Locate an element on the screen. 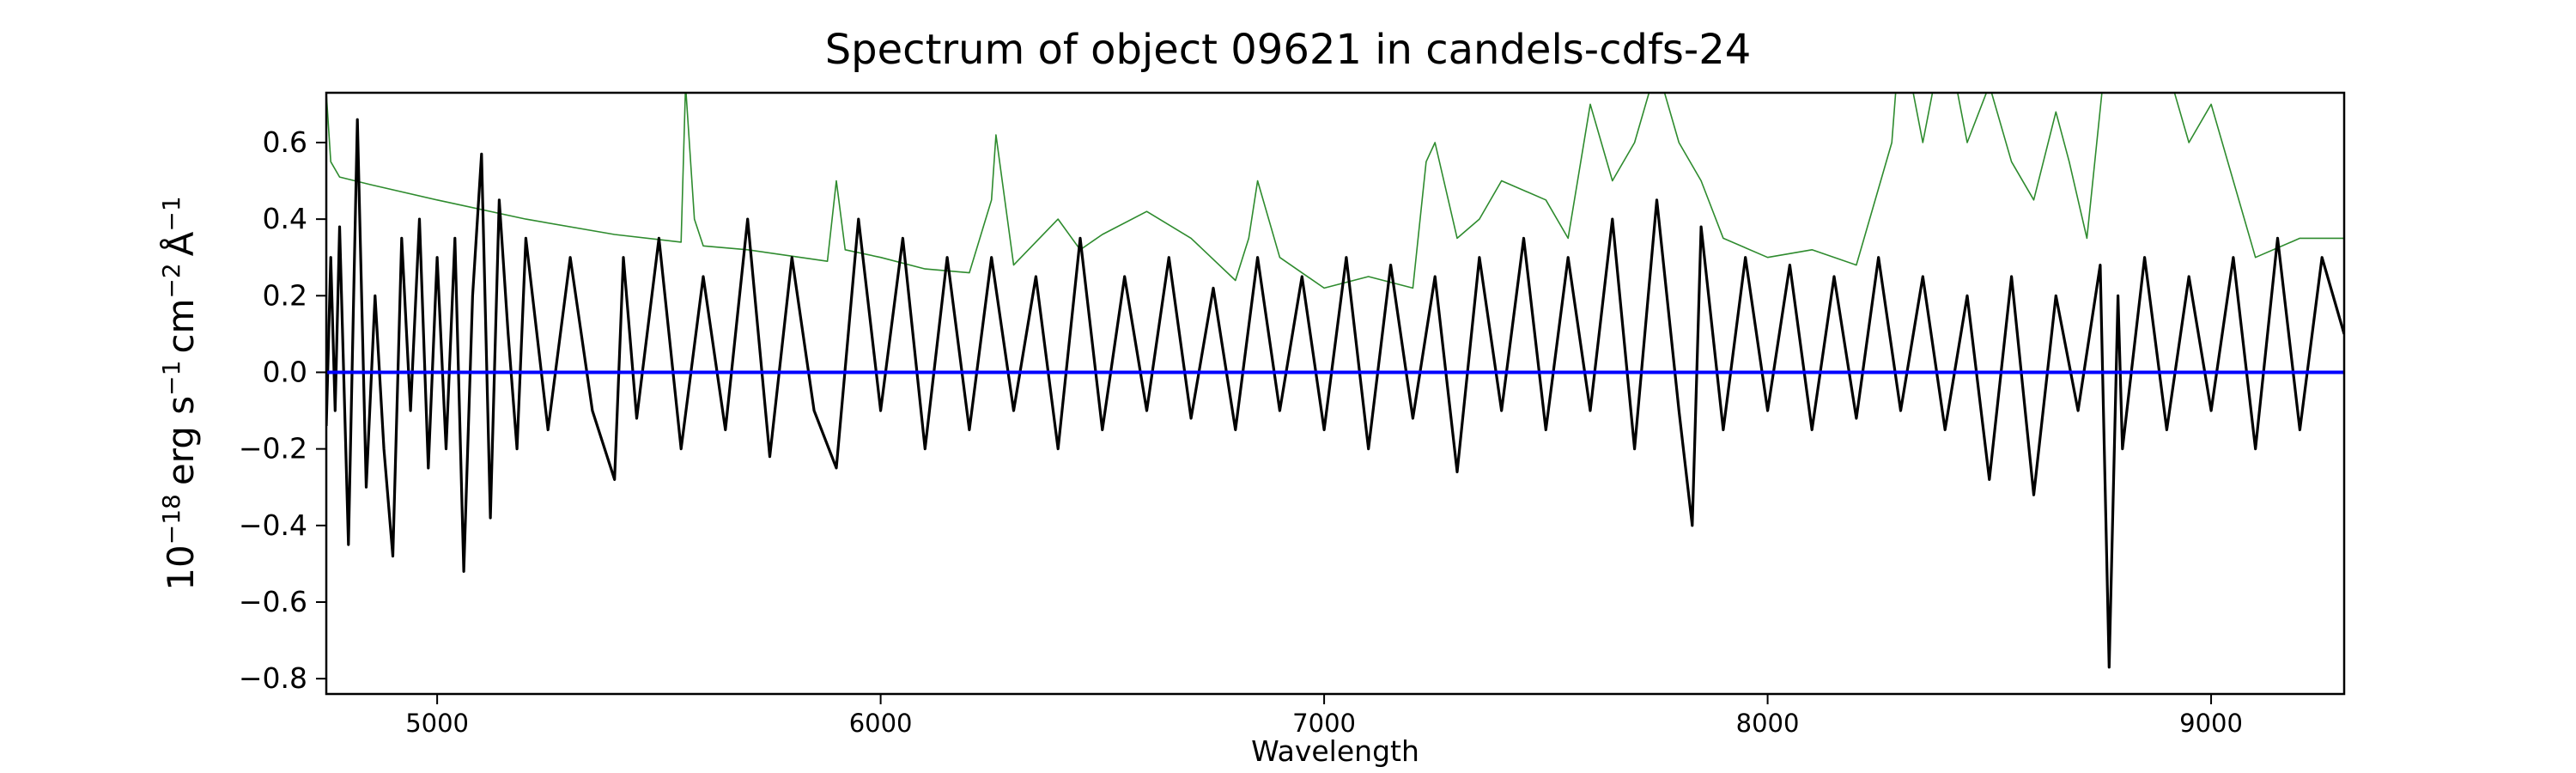 Image resolution: width=2576 pixels, height=773 pixels. ylabel-s-exp: −1 is located at coordinates (171, 378).